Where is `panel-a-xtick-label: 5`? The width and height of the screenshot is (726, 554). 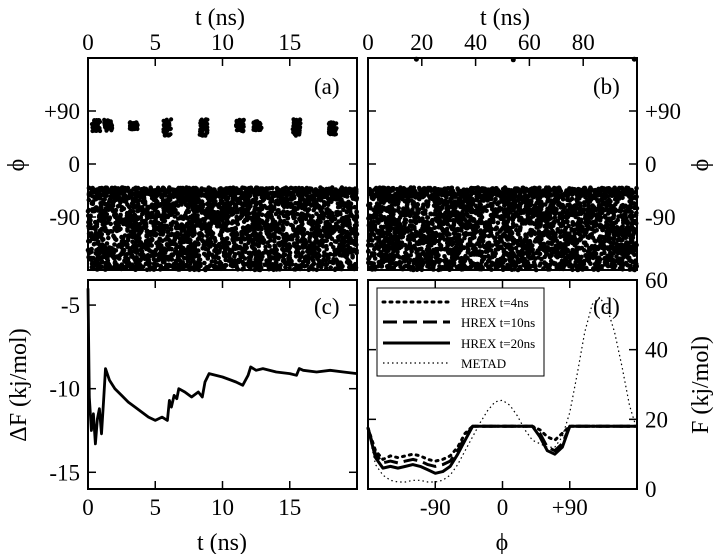
panel-a-xtick-label: 5 is located at coordinates (156, 42).